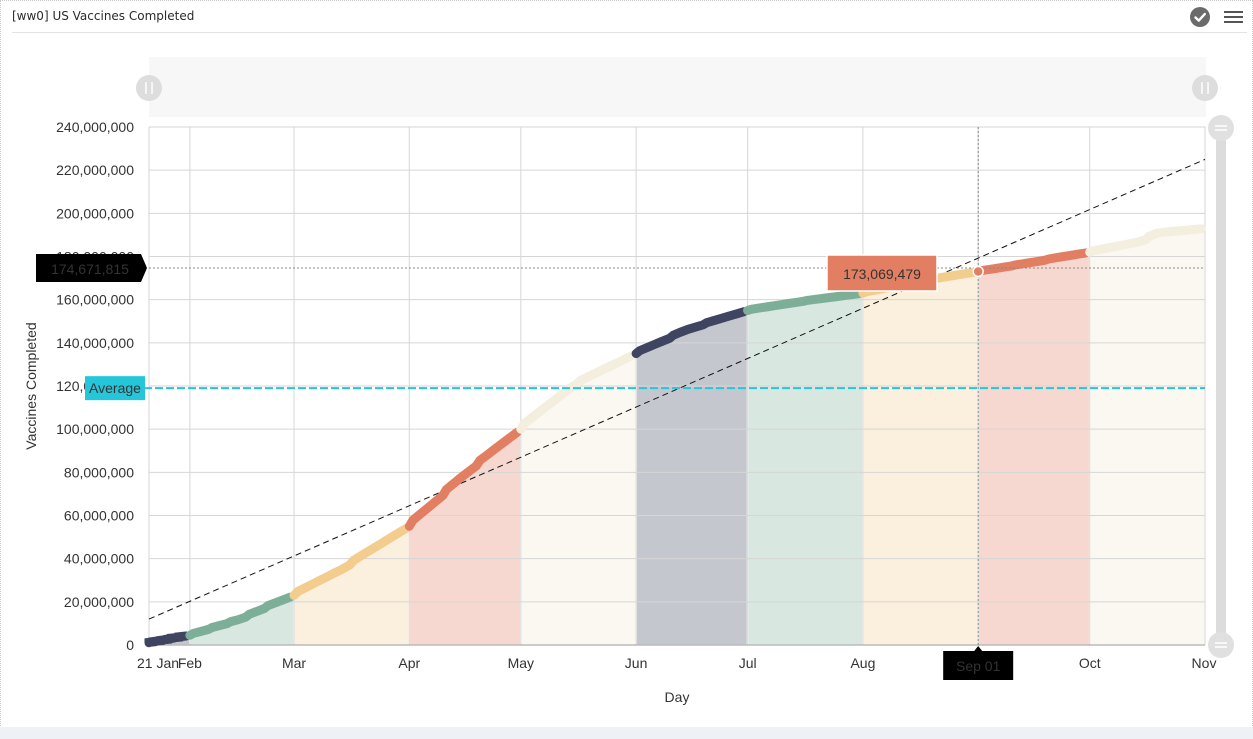  What do you see at coordinates (978, 666) in the screenshot?
I see `crosshair-x-label: Sep 01` at bounding box center [978, 666].